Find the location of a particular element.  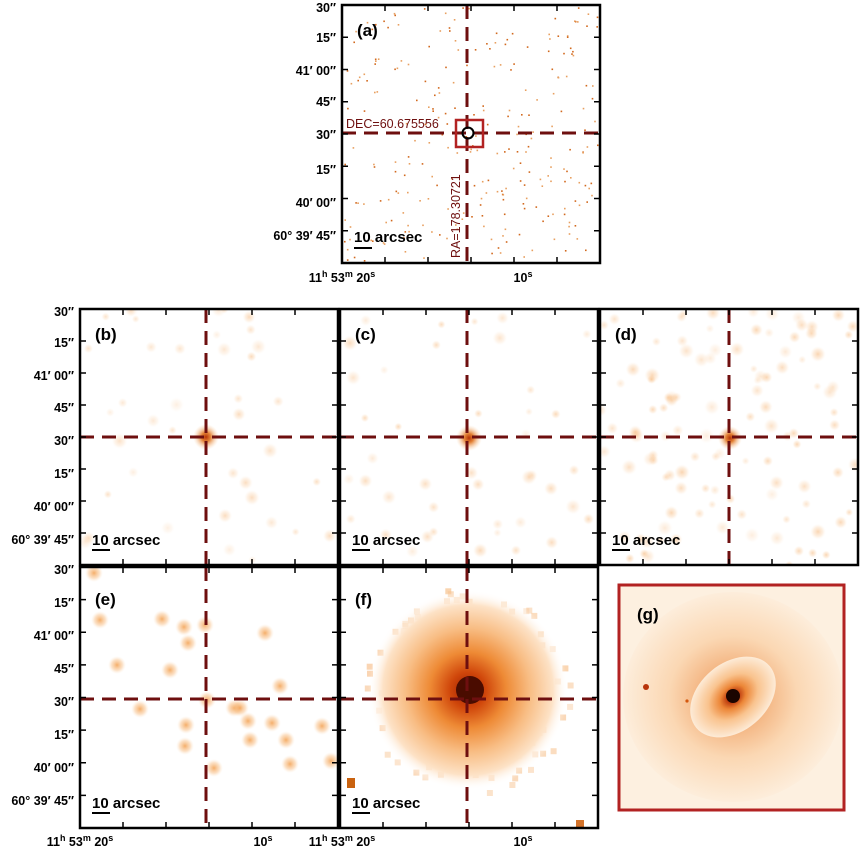

panel-a-xtick-labels: 11h 53m 20s 10s is located at coordinates (421, 277).